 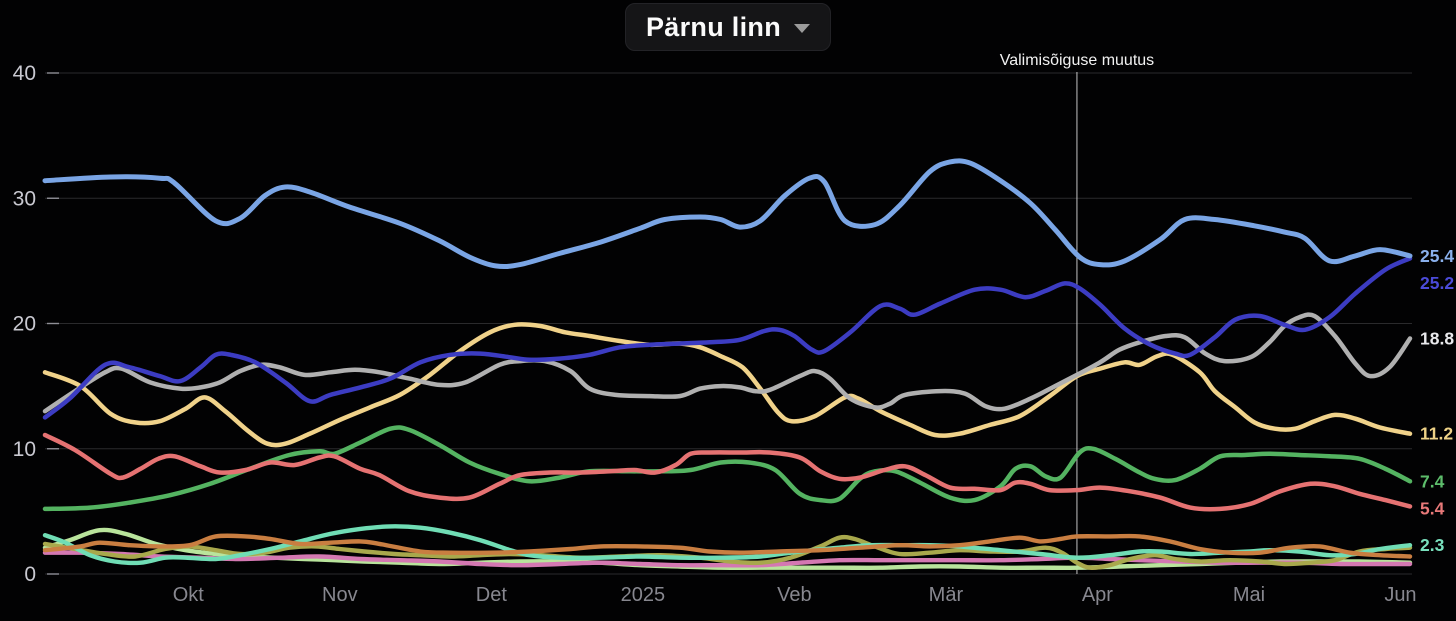 I want to click on x-axis-label-Jun: Jun, so click(x=1400, y=595).